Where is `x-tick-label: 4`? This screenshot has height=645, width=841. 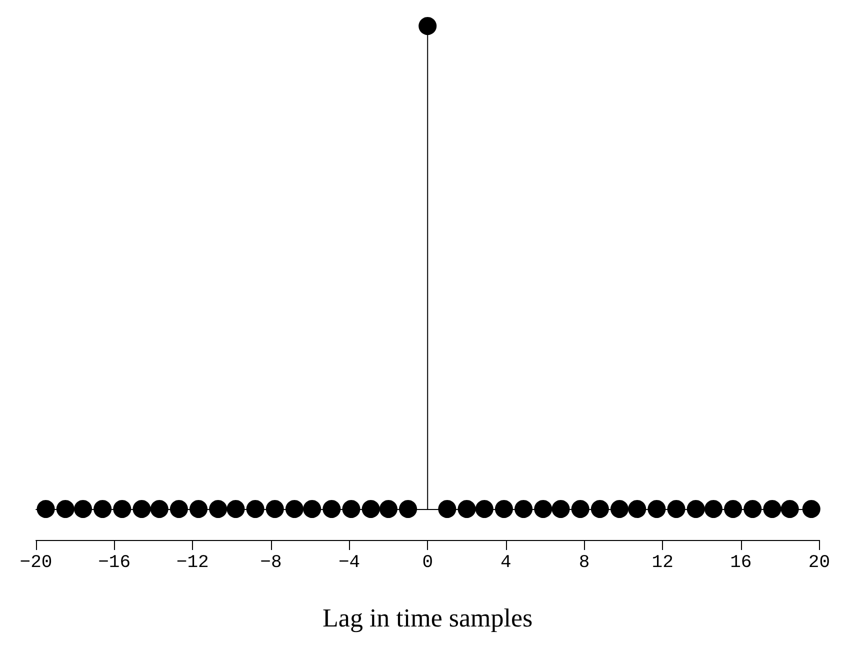
x-tick-label: 4 is located at coordinates (506, 563).